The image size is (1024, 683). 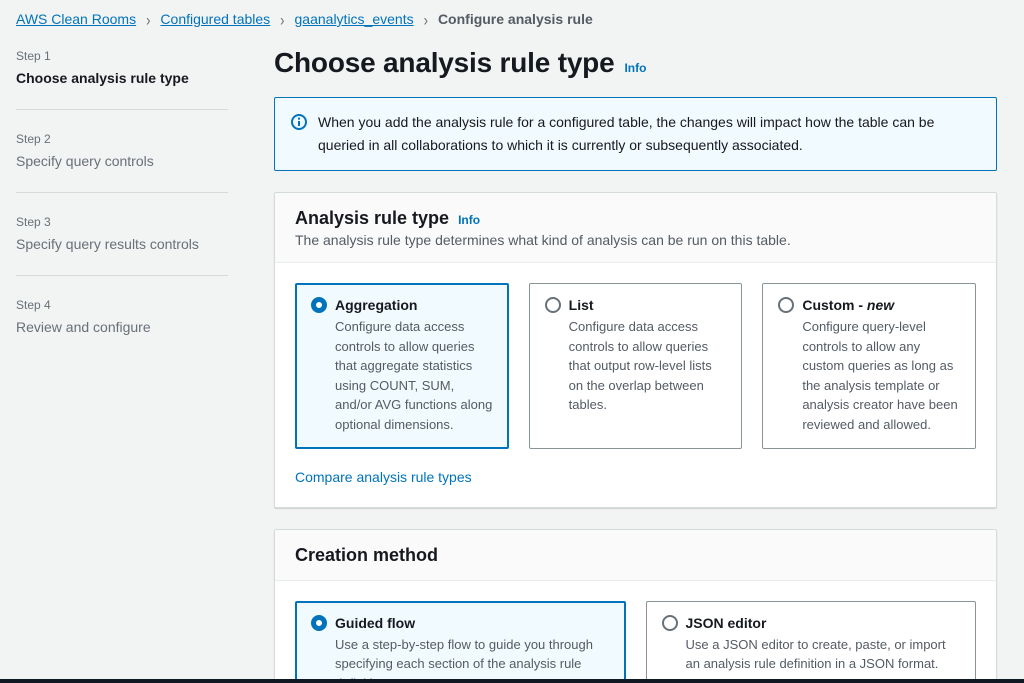 What do you see at coordinates (215, 19) in the screenshot?
I see `breadcrumb-configured-tables: Configured tables` at bounding box center [215, 19].